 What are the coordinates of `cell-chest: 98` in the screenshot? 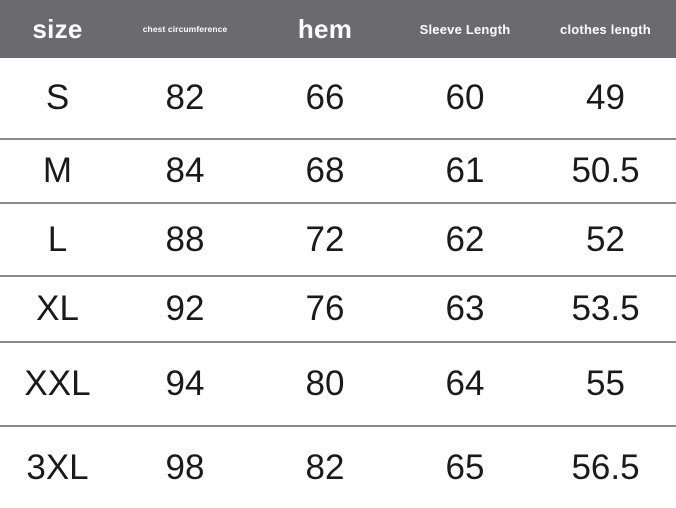 It's located at (185, 467).